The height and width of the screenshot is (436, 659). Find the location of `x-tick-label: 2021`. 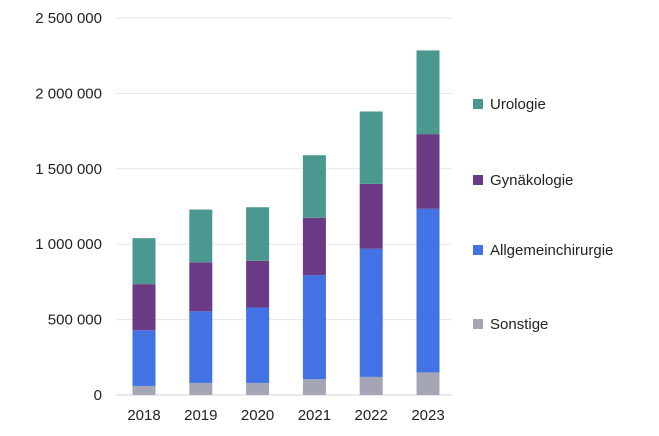

x-tick-label: 2021 is located at coordinates (314, 415).